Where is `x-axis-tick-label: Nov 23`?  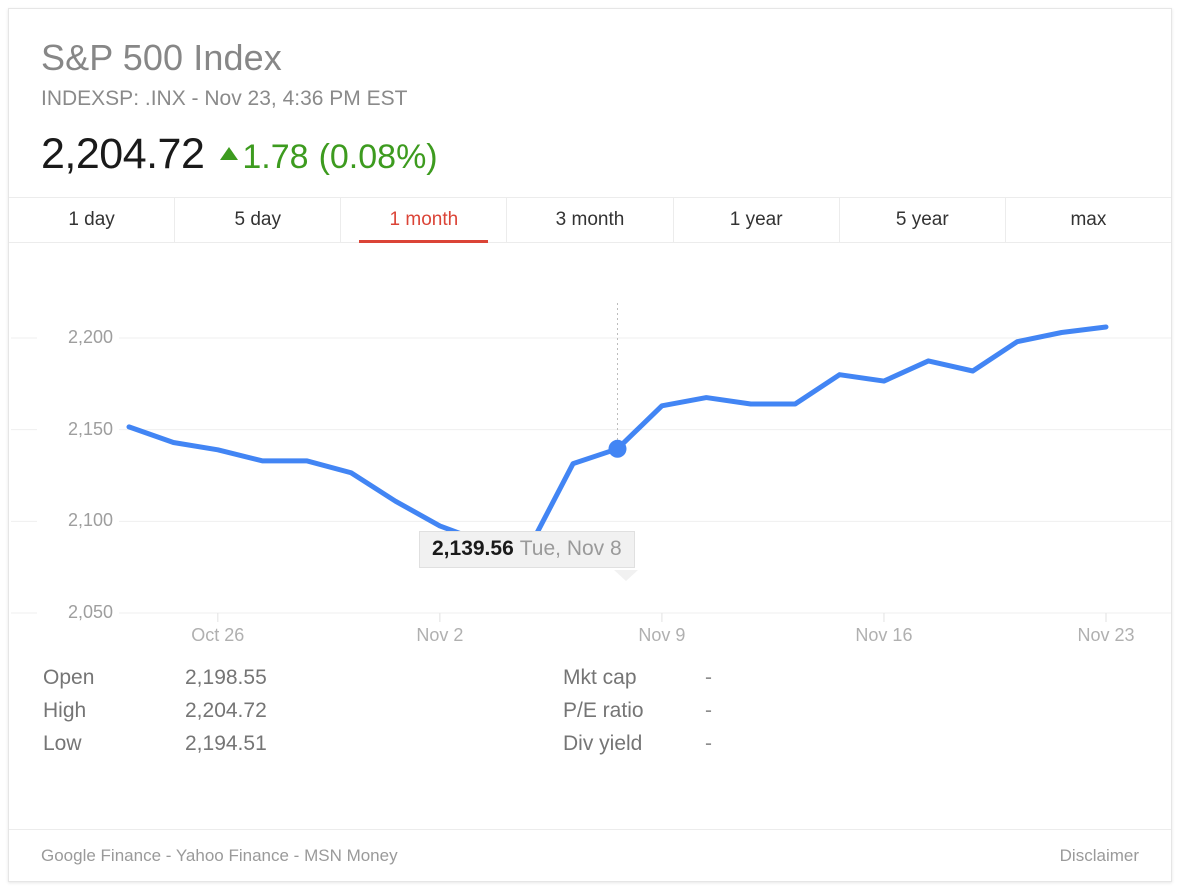 x-axis-tick-label: Nov 23 is located at coordinates (1106, 635).